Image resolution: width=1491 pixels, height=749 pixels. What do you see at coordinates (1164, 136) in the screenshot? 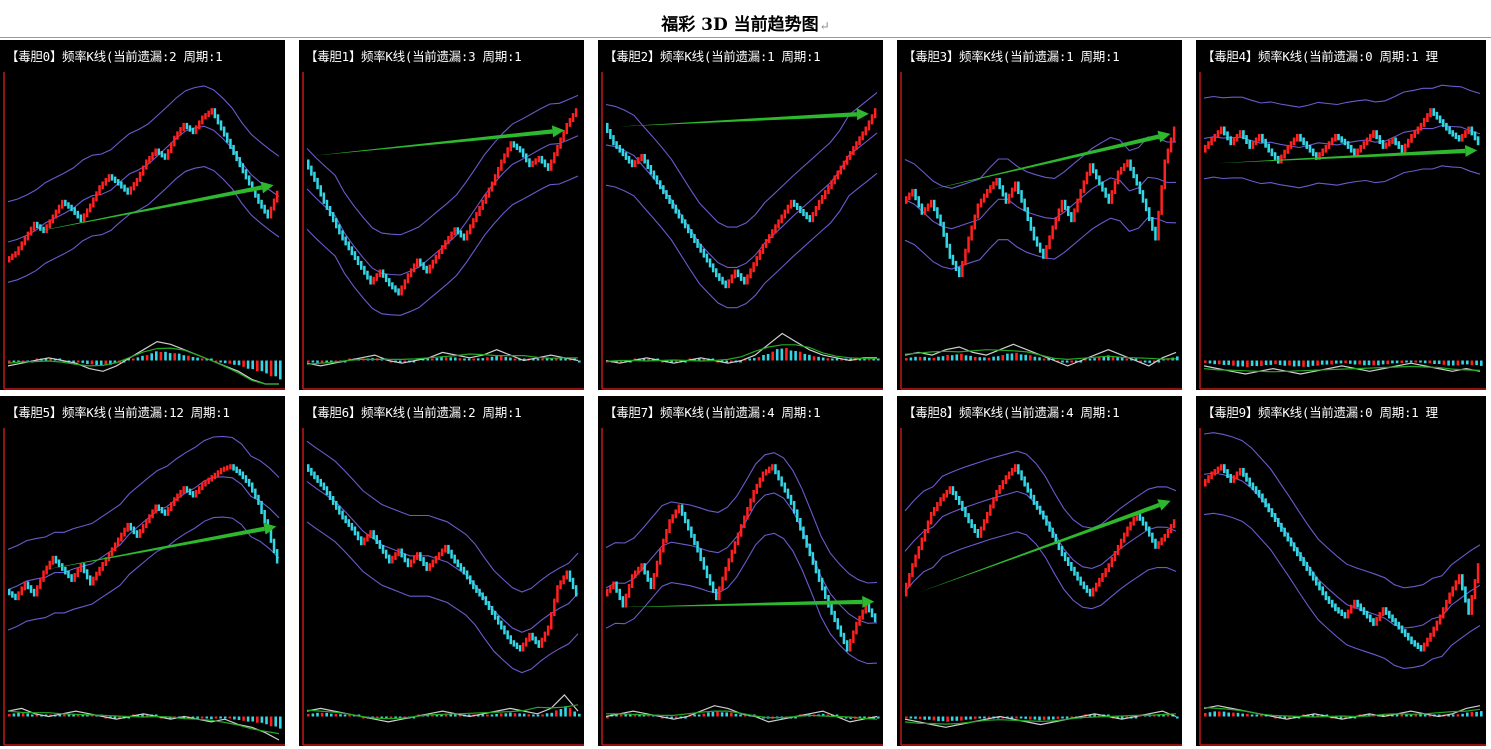
I see `trend-arrow-head` at bounding box center [1164, 136].